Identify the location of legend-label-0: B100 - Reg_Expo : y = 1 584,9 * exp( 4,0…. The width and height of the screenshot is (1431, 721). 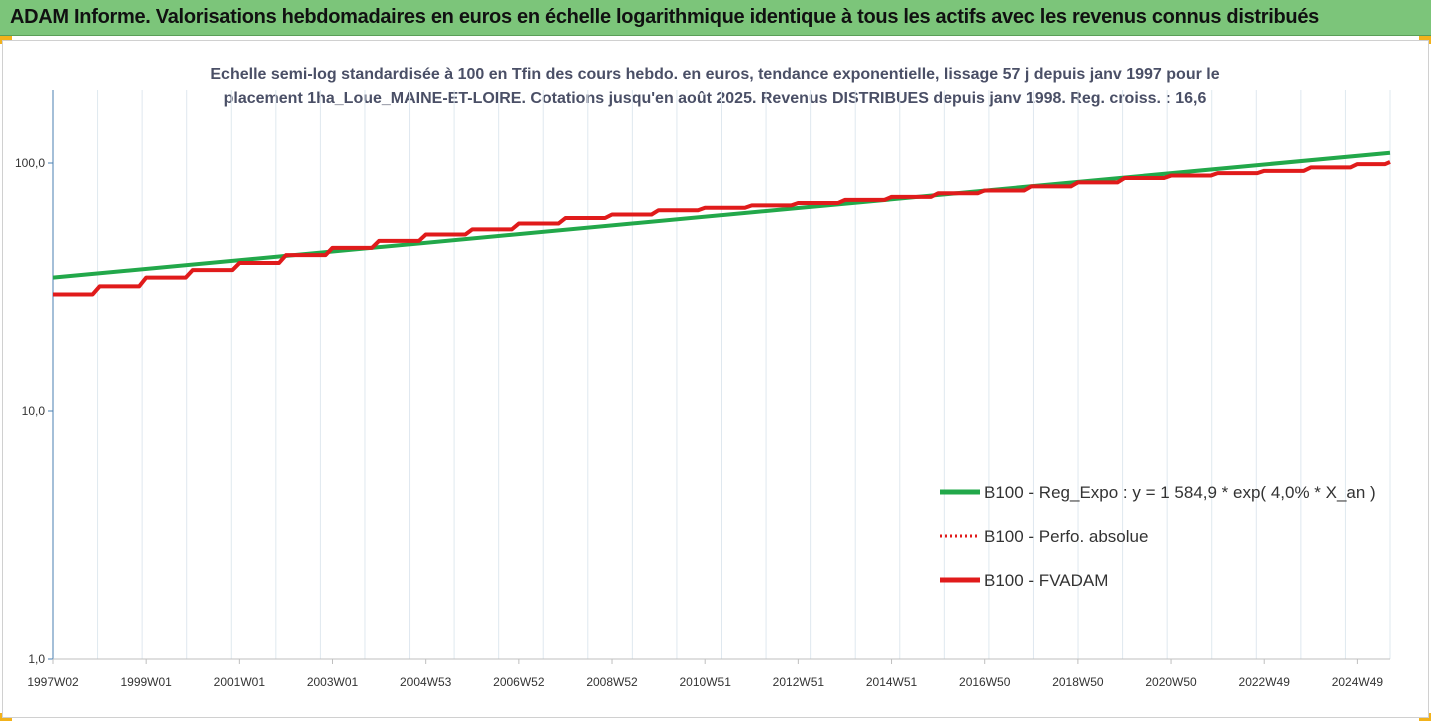
(1180, 492).